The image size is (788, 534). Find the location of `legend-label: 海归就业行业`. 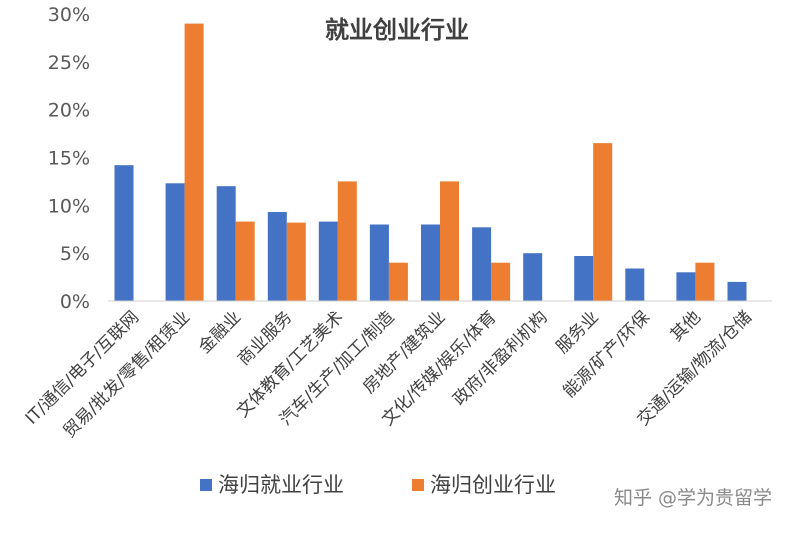

legend-label: 海归就业行业 is located at coordinates (281, 485).